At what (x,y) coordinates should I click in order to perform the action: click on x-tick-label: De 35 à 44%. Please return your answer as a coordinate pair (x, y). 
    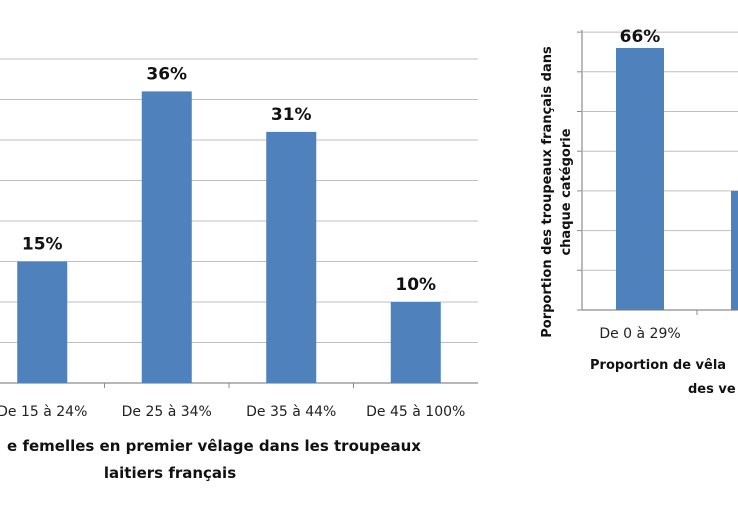
    Looking at the image, I should click on (291, 412).